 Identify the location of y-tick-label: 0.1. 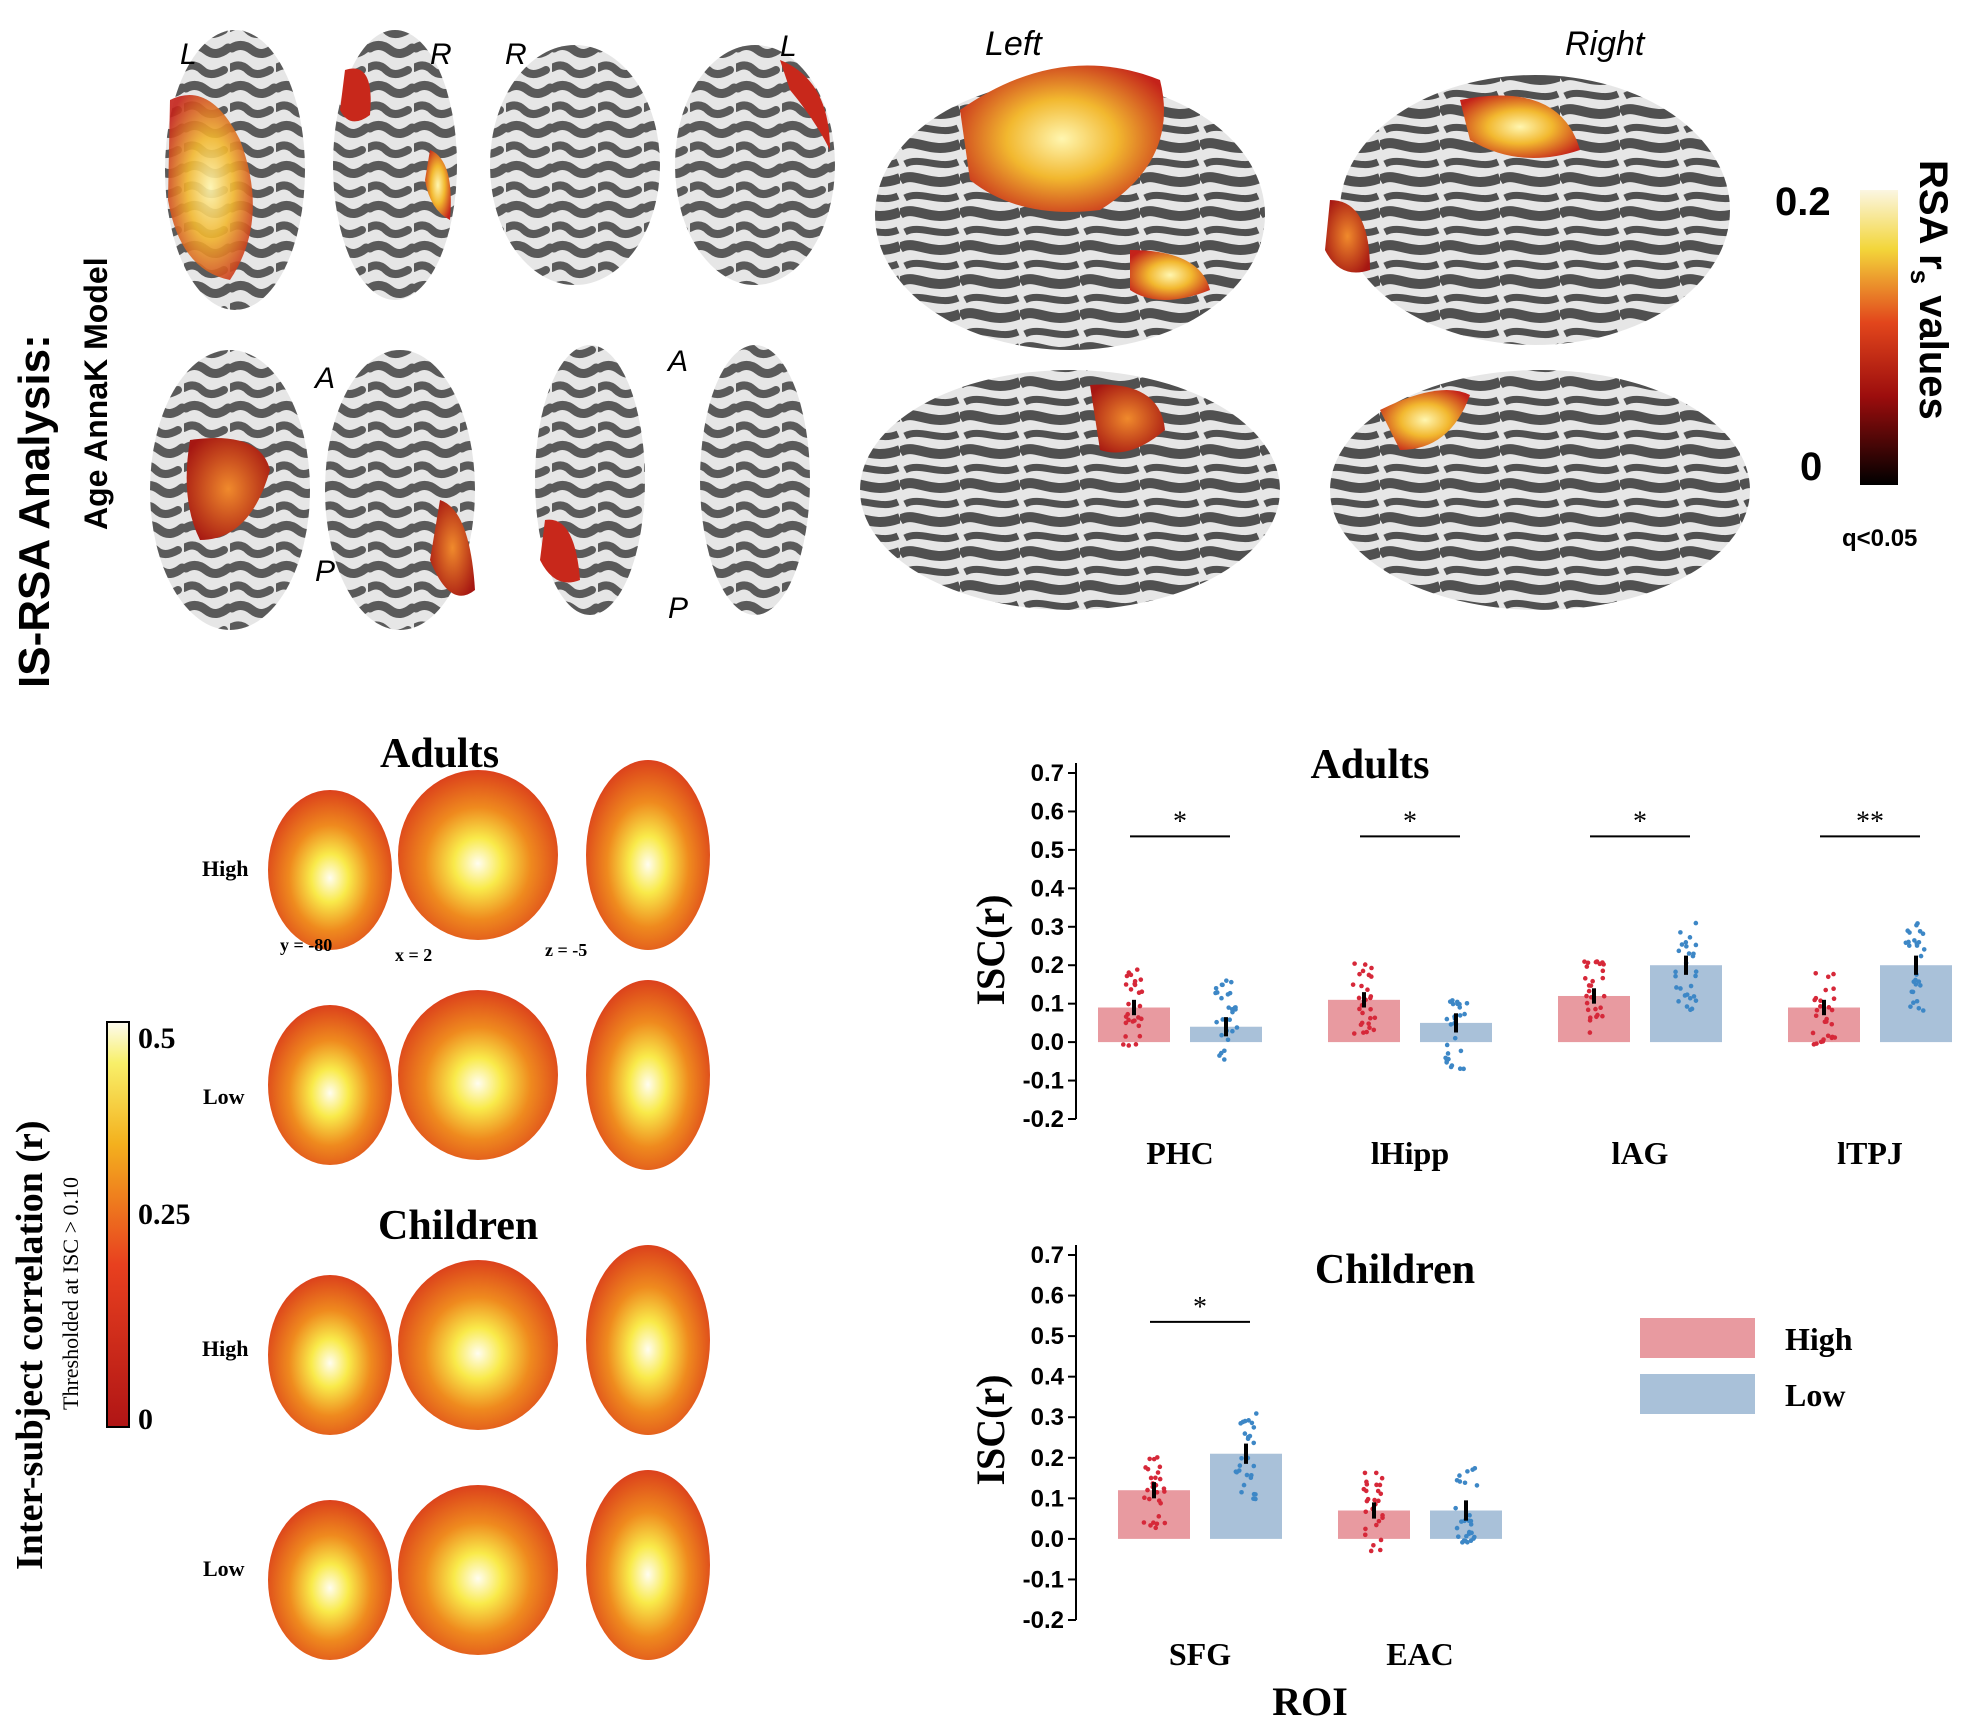
(1047, 1004).